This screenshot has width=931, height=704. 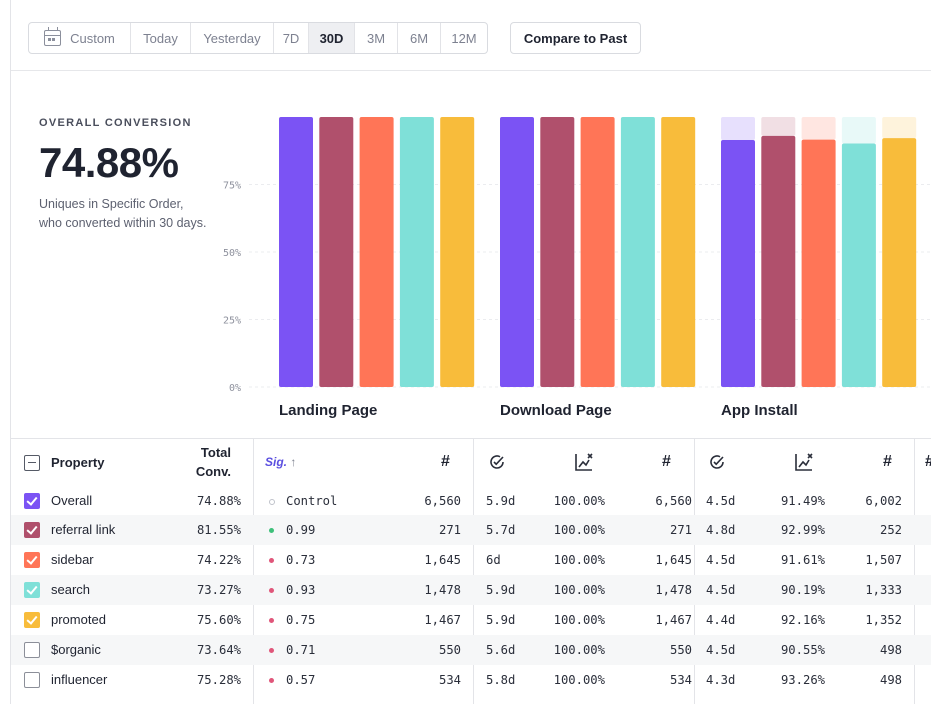 What do you see at coordinates (928, 462) in the screenshot?
I see `step4-count-header: #` at bounding box center [928, 462].